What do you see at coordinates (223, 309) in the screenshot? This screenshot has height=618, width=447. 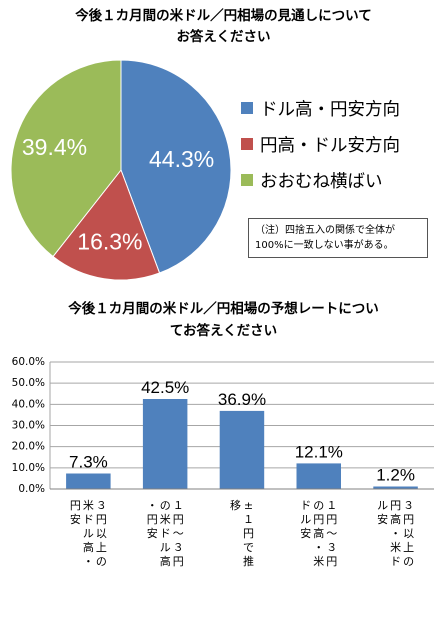 I see `bar-title-line-1: 今後１カ月間の米ドル／円相場の予想レートについ` at bounding box center [223, 309].